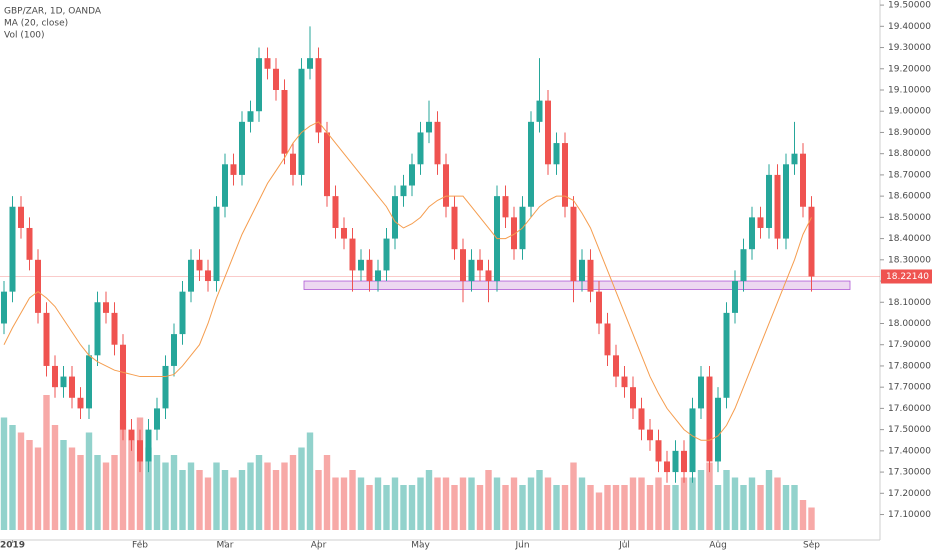  I want to click on y-tick-label: 18.80000, so click(909, 154).